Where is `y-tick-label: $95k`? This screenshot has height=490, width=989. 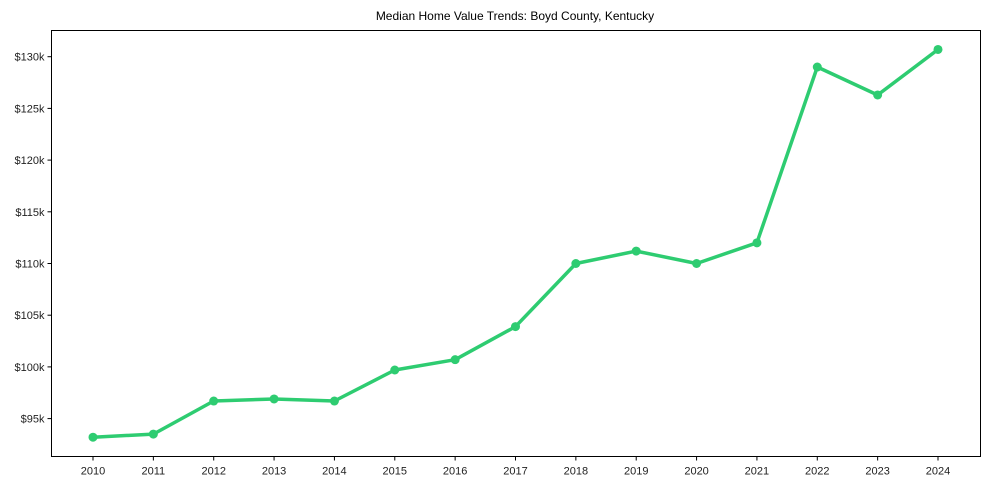
y-tick-label: $95k is located at coordinates (33, 420).